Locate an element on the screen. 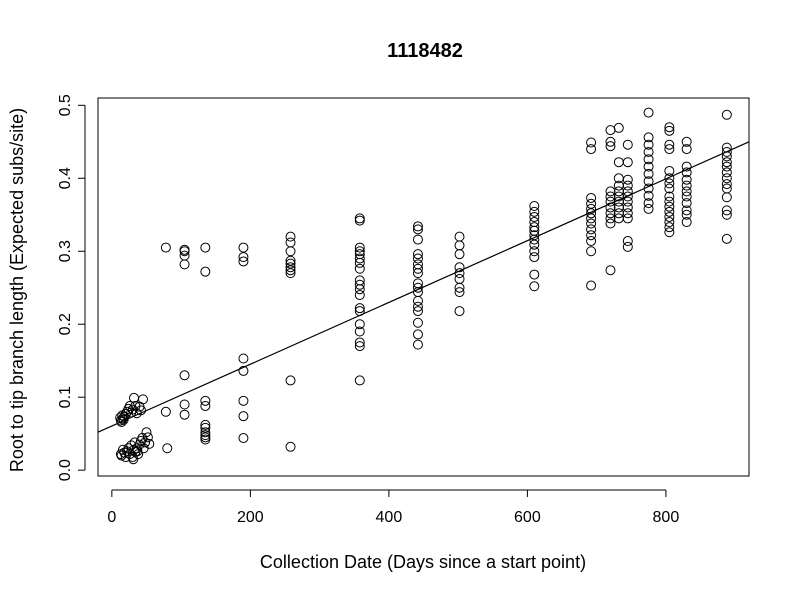 The image size is (800, 600). y-tick-label: 0.1 is located at coordinates (65, 397).